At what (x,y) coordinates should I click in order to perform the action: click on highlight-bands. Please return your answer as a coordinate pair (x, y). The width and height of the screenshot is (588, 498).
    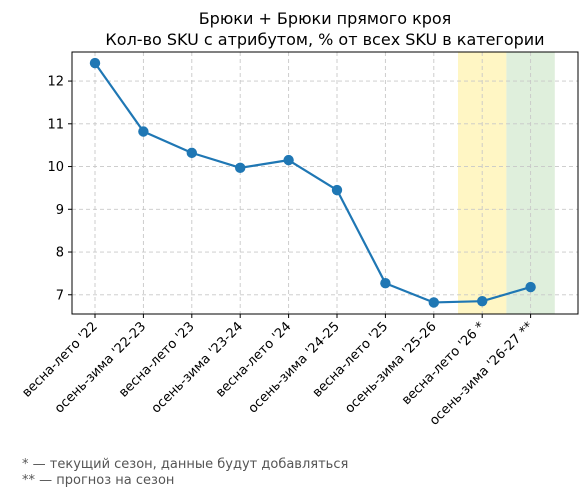
    Looking at the image, I should click on (506, 183).